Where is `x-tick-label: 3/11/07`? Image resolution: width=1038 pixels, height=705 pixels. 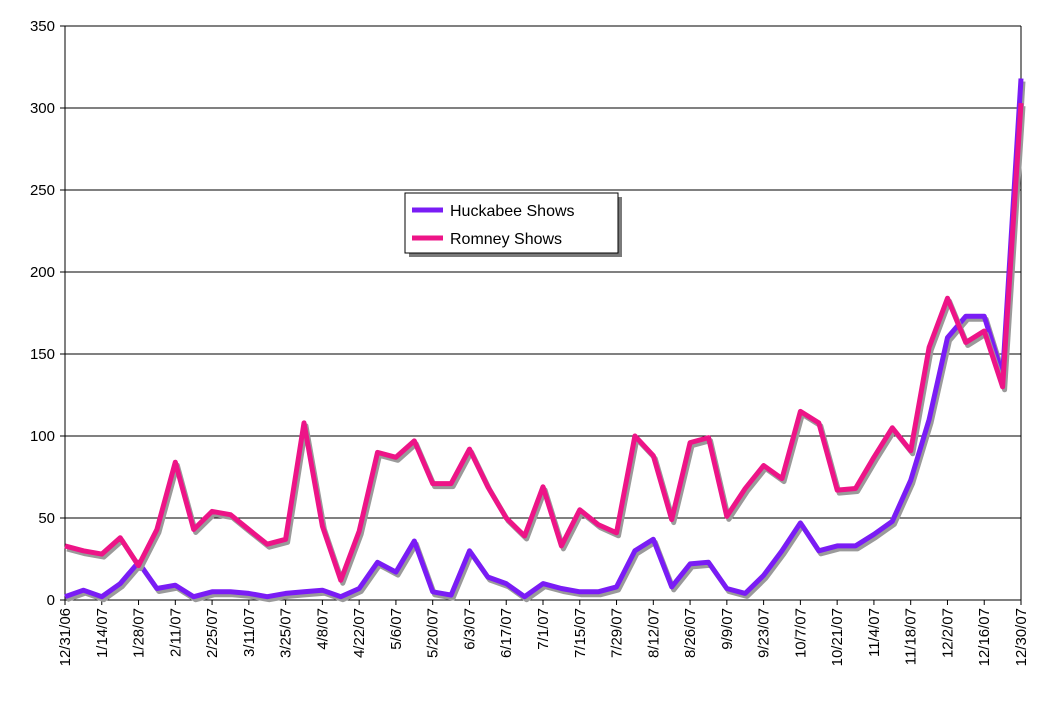
x-tick-label: 3/11/07 is located at coordinates (249, 632).